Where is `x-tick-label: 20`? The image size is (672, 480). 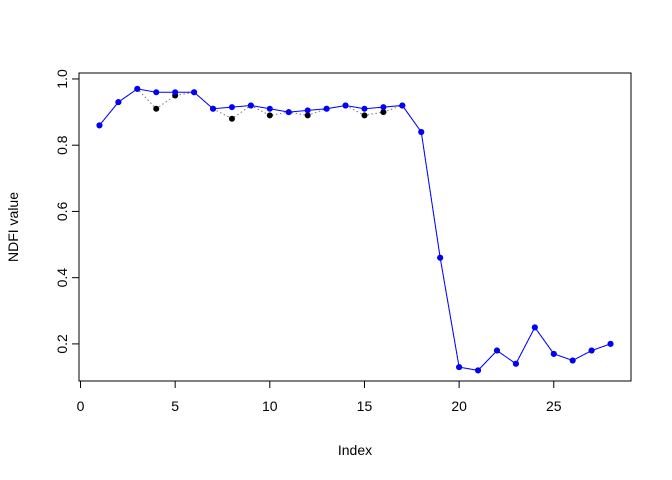 x-tick-label: 20 is located at coordinates (459, 406).